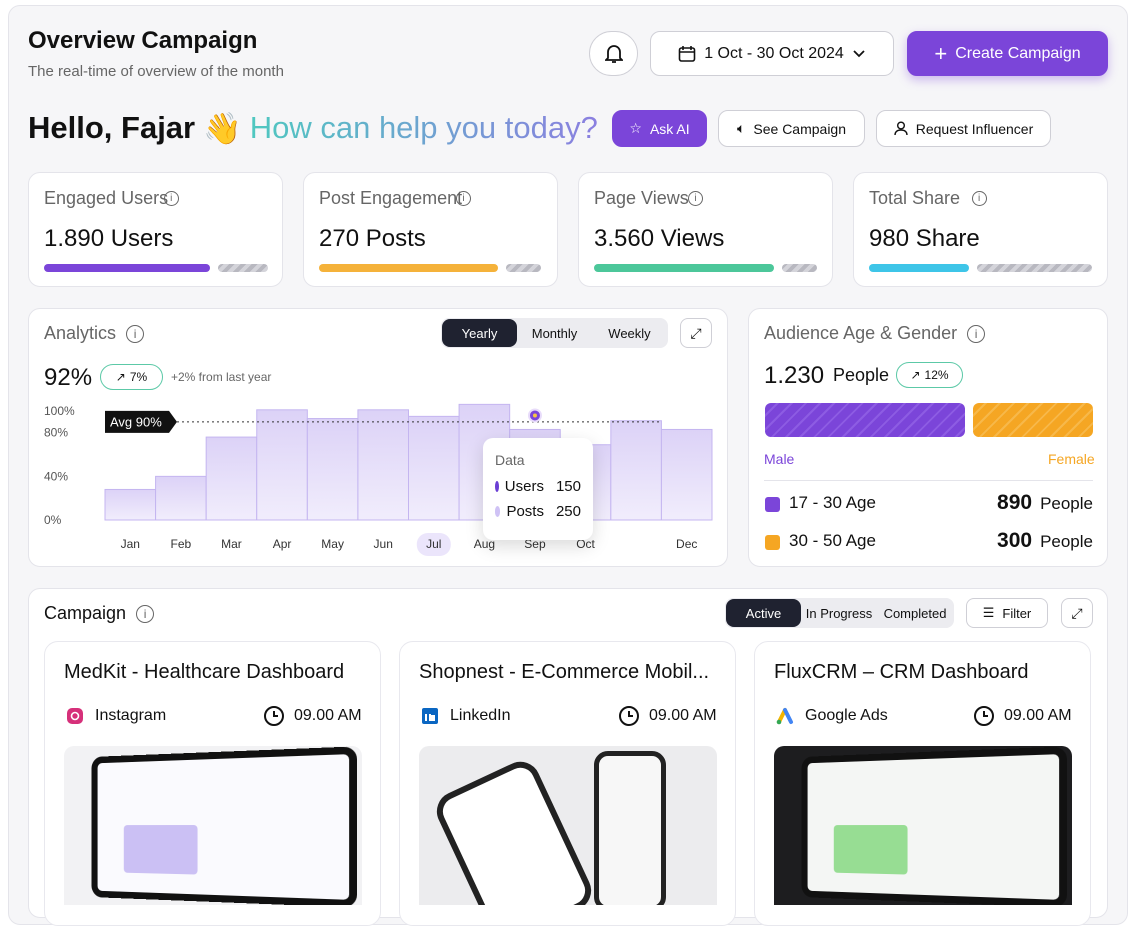 The image size is (1136, 928). Describe the element at coordinates (130, 544) in the screenshot. I see `x-tick-label: Jan` at that location.